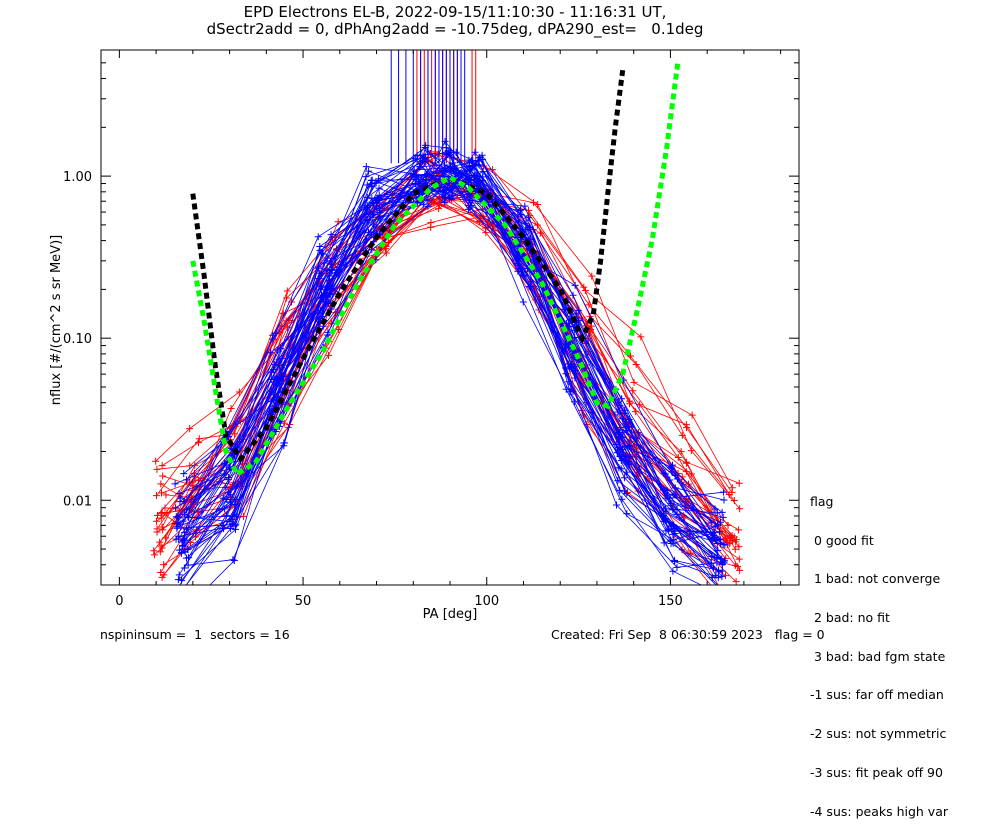  I want to click on x-tick-label-2: 100, so click(486, 601).